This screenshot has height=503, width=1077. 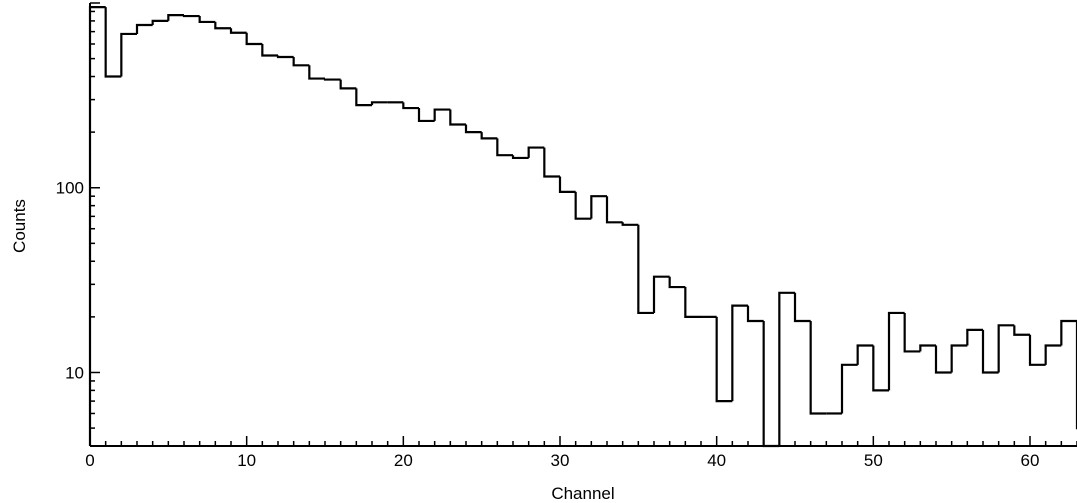 What do you see at coordinates (19, 226) in the screenshot?
I see `y-axis-title: Counts` at bounding box center [19, 226].